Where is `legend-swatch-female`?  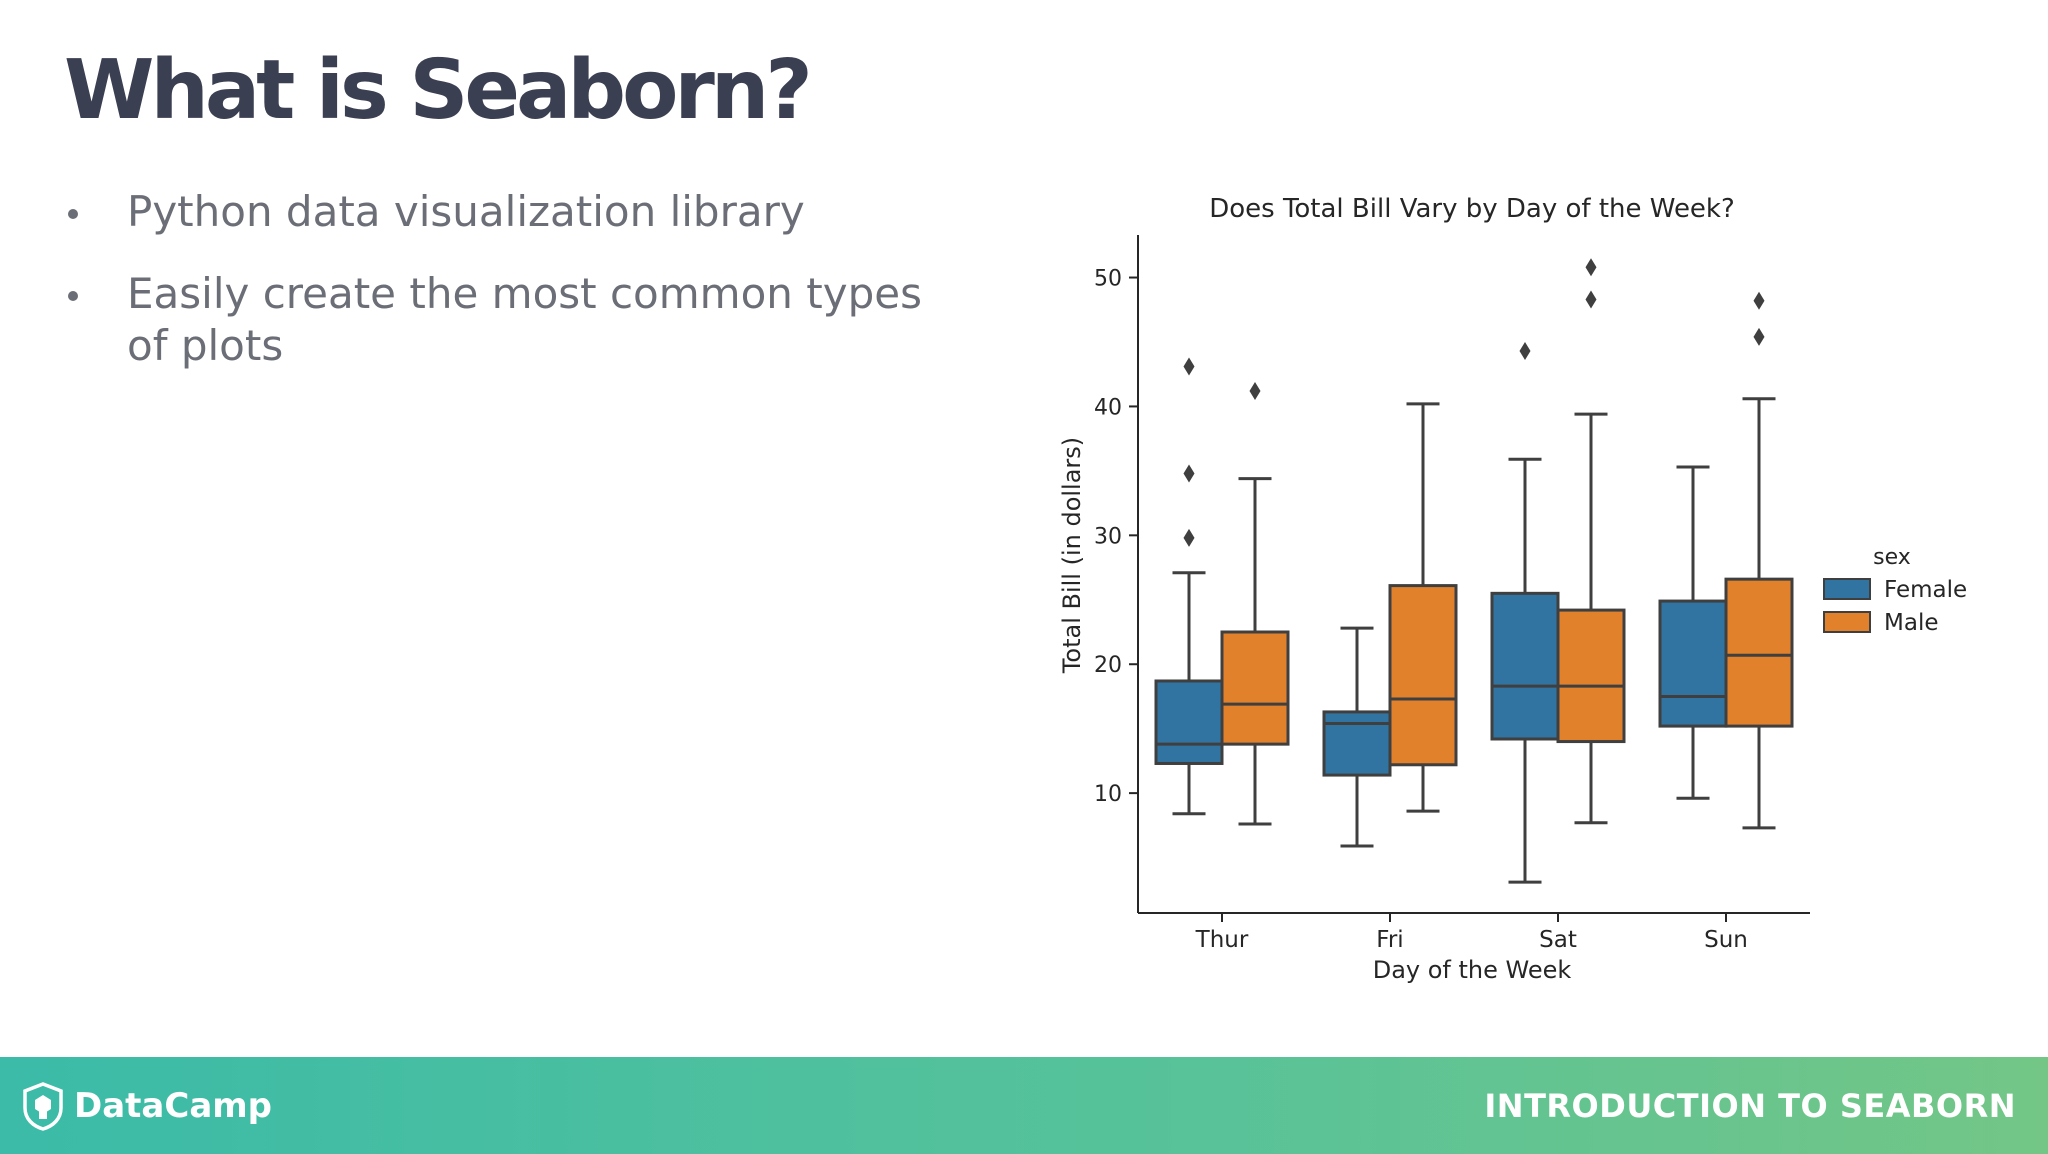 legend-swatch-female is located at coordinates (1847, 589).